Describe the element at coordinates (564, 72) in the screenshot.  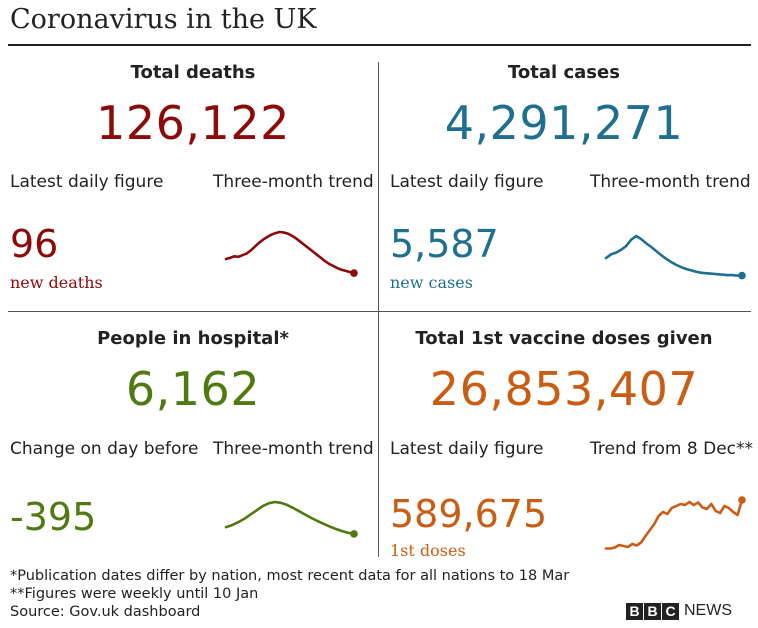
I see `cases-heading: Total cases` at that location.